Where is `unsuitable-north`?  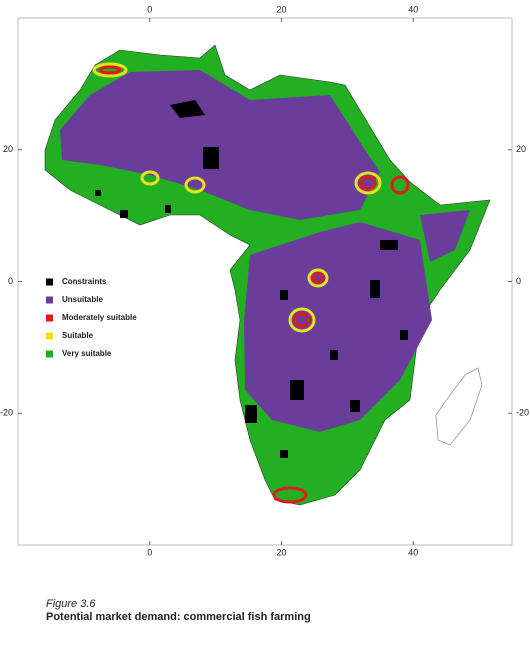 unsuitable-north is located at coordinates (220, 145).